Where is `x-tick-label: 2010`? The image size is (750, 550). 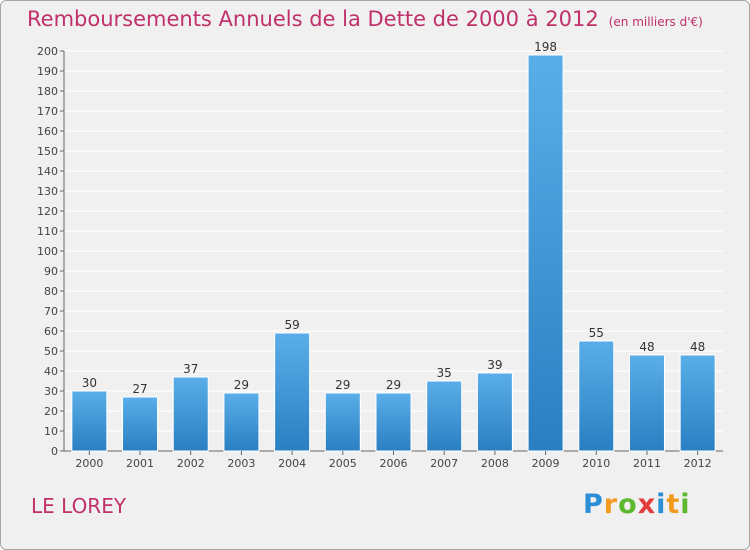 x-tick-label: 2010 is located at coordinates (596, 463).